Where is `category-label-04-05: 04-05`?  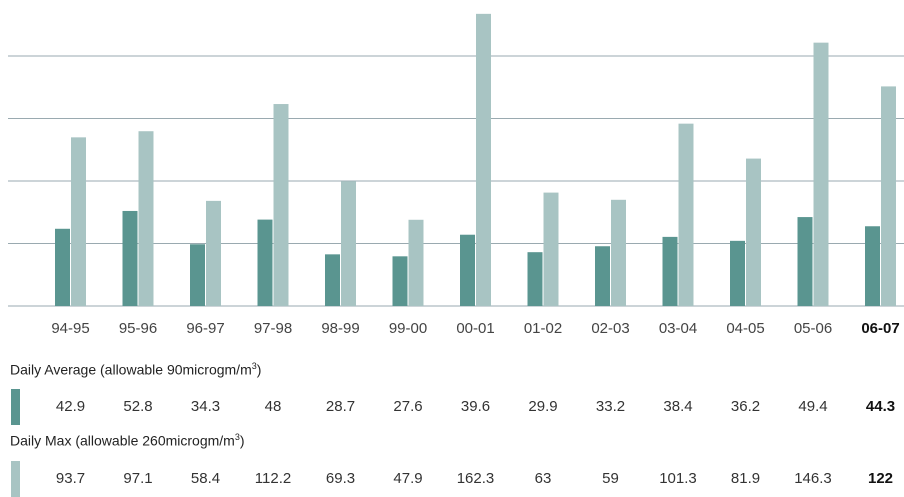
category-label-04-05: 04-05 is located at coordinates (745, 328).